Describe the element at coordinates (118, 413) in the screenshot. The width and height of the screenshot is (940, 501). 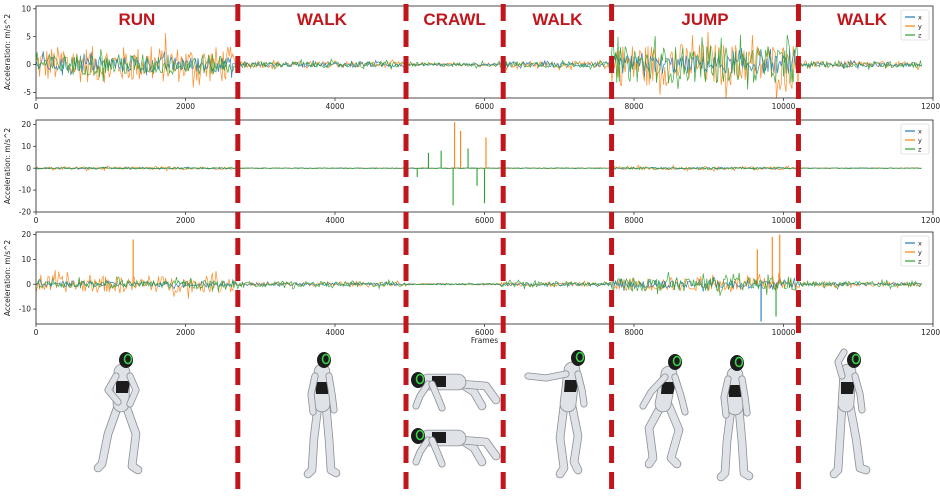
I see `robot-run` at that location.